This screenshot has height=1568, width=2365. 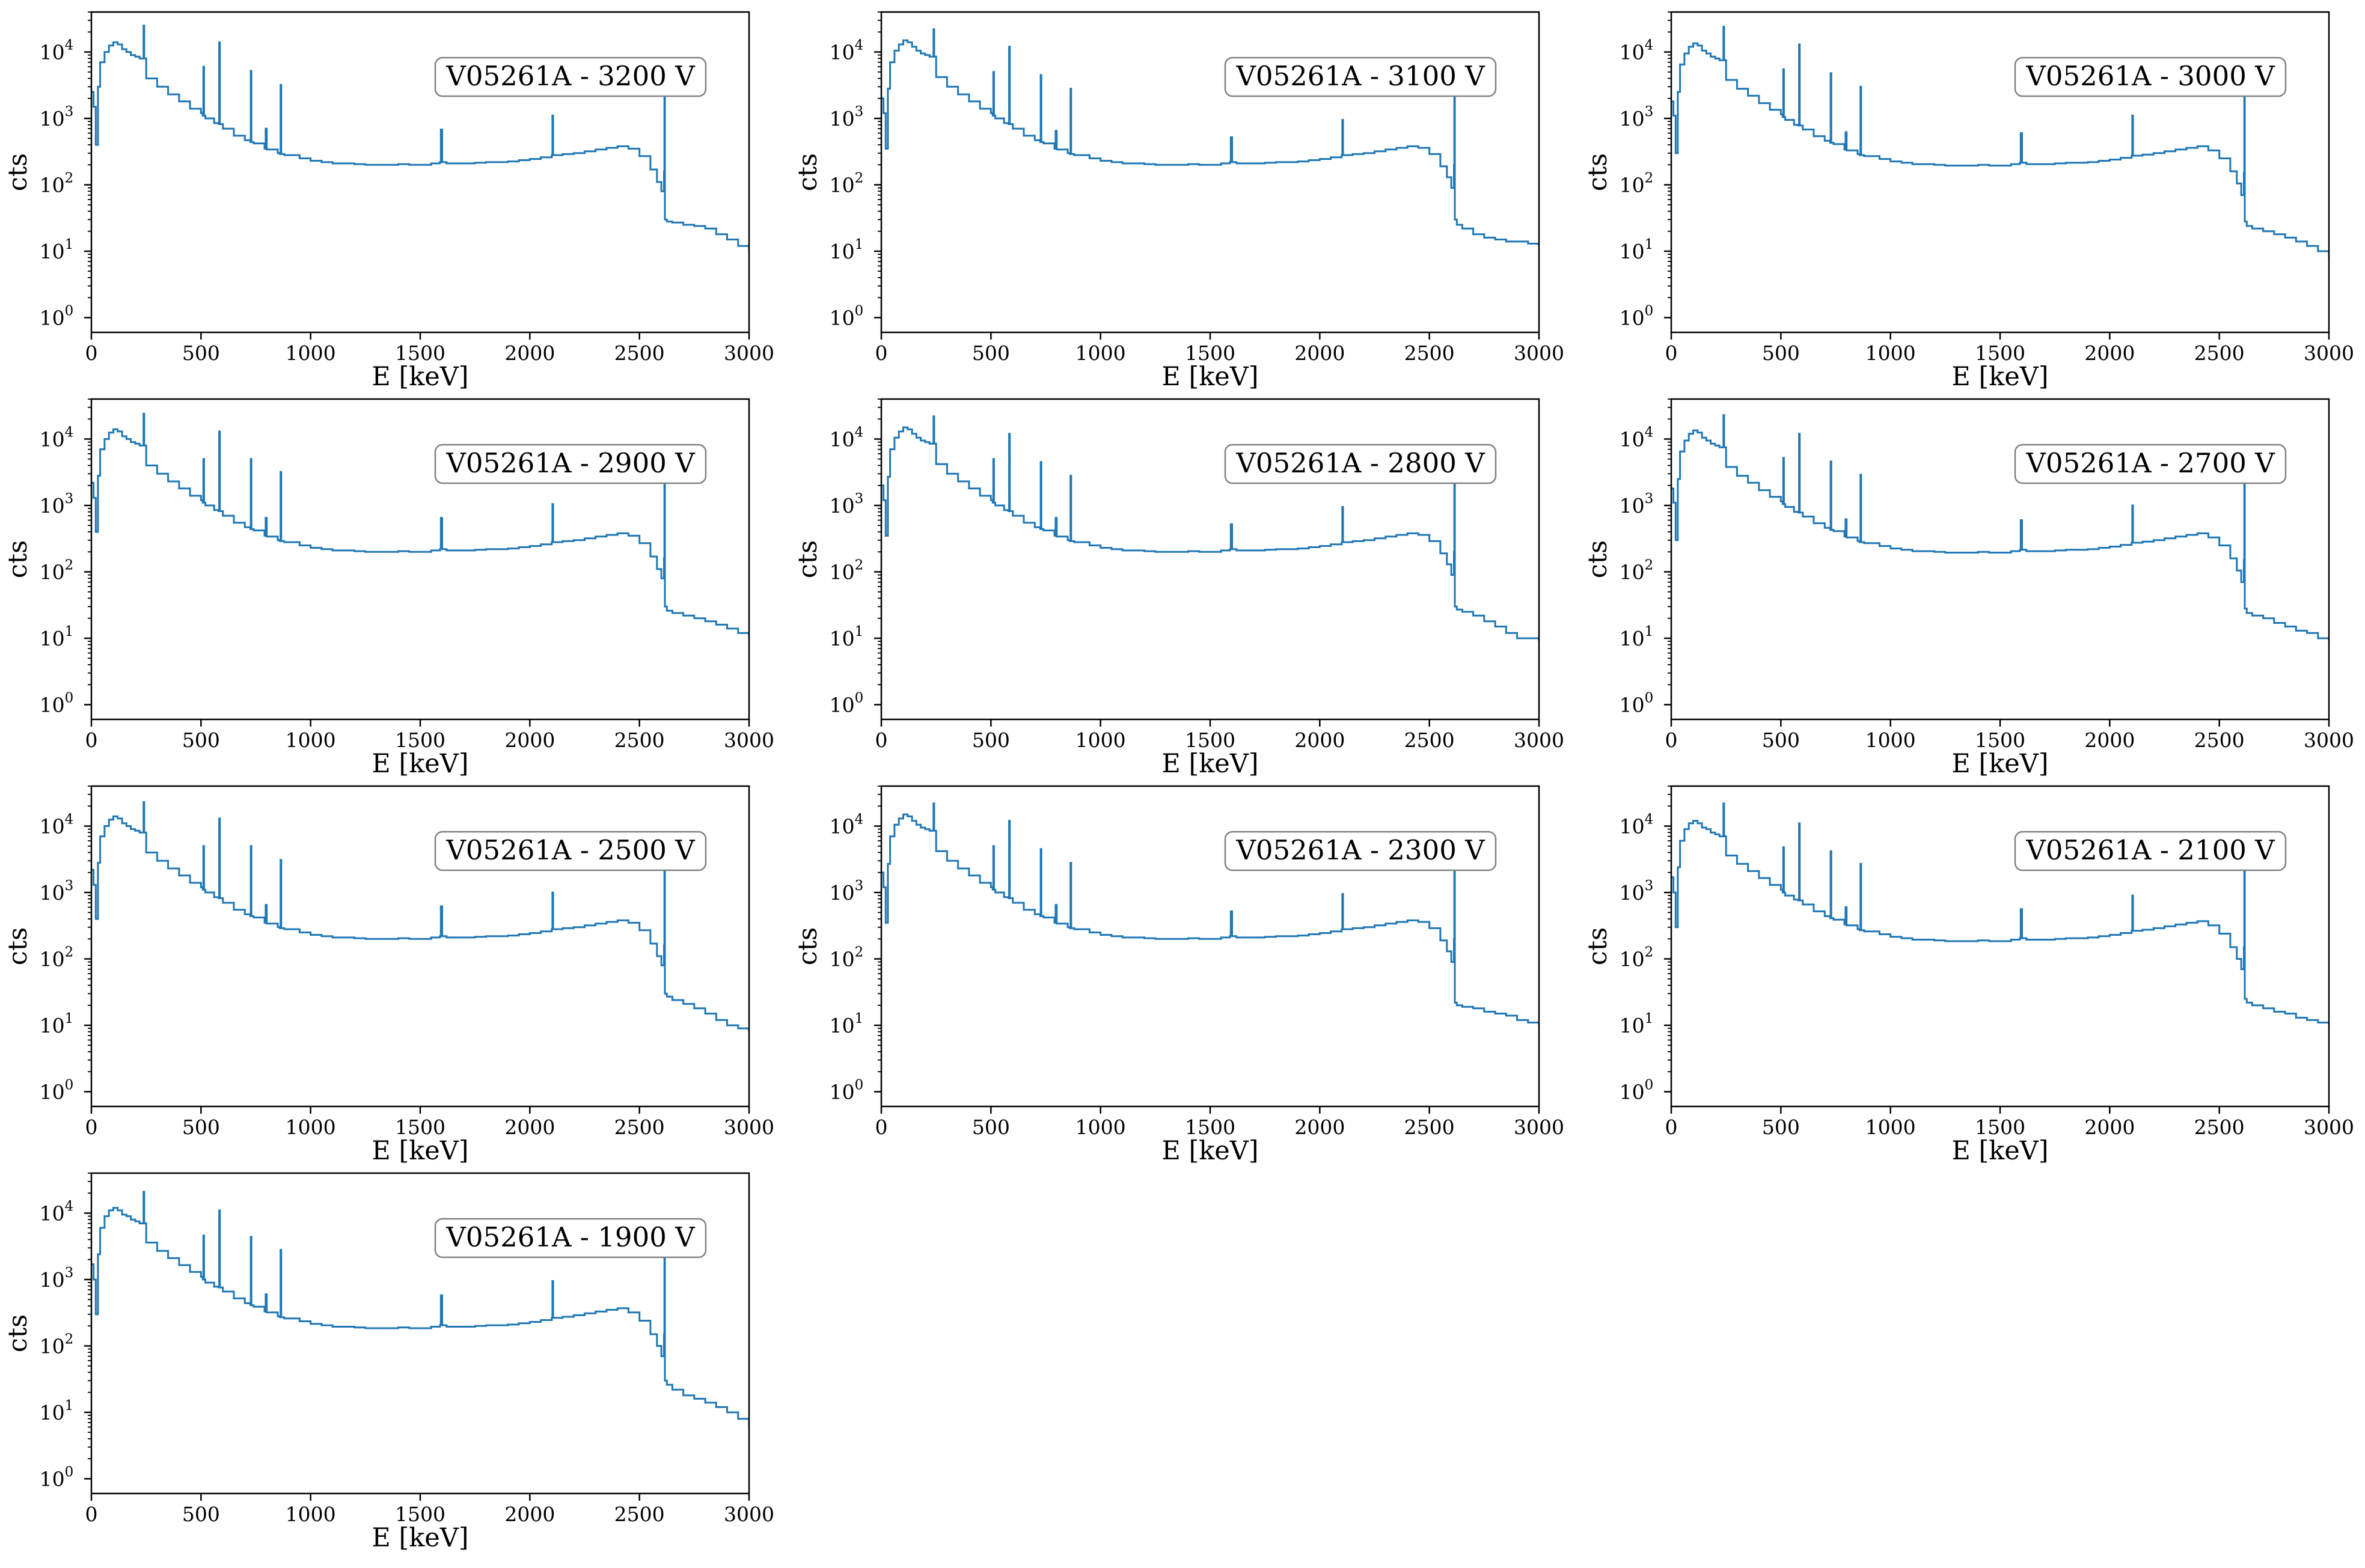 I want to click on annotation-text: V05261A - 3000 V, so click(x=2150, y=76).